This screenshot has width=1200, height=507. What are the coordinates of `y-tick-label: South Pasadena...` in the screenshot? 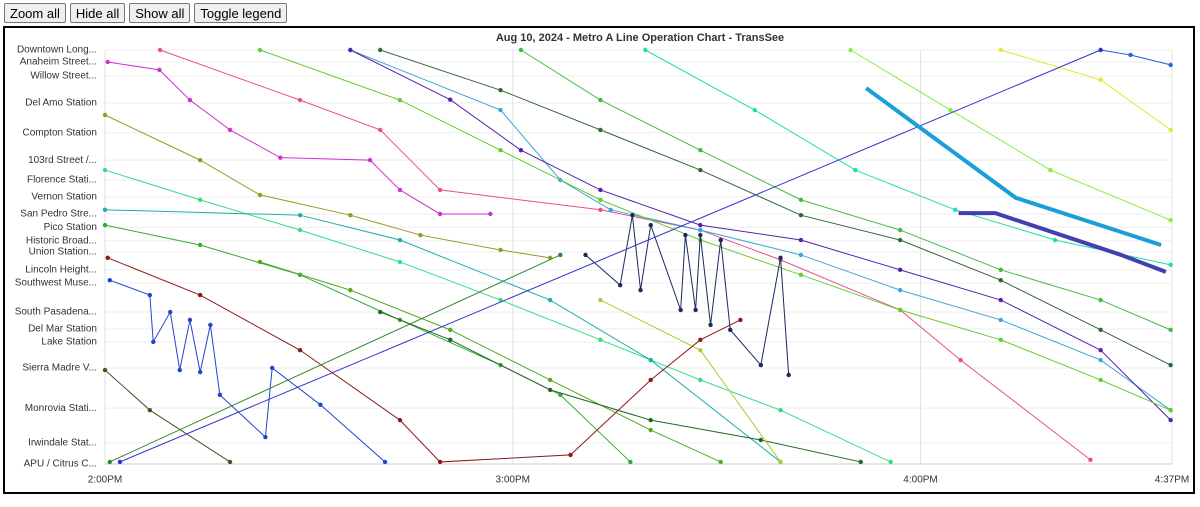 It's located at (56, 312).